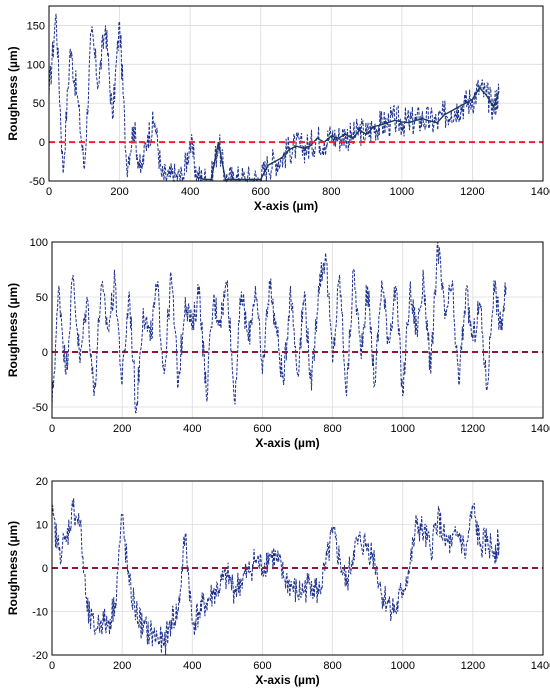  What do you see at coordinates (42, 482) in the screenshot?
I see `y-tick-label: 20` at bounding box center [42, 482].